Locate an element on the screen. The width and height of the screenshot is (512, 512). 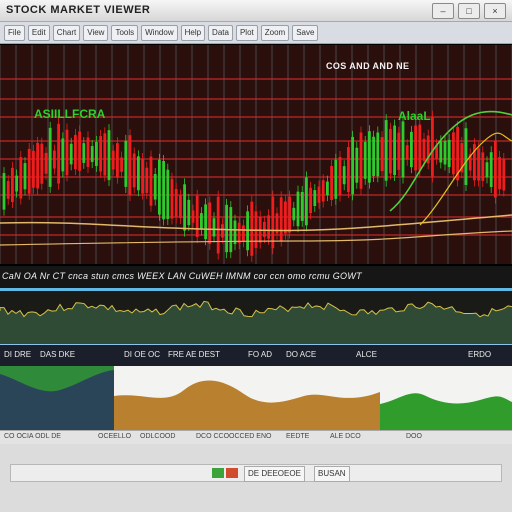
orange-pane is located at coordinates (247, 398).